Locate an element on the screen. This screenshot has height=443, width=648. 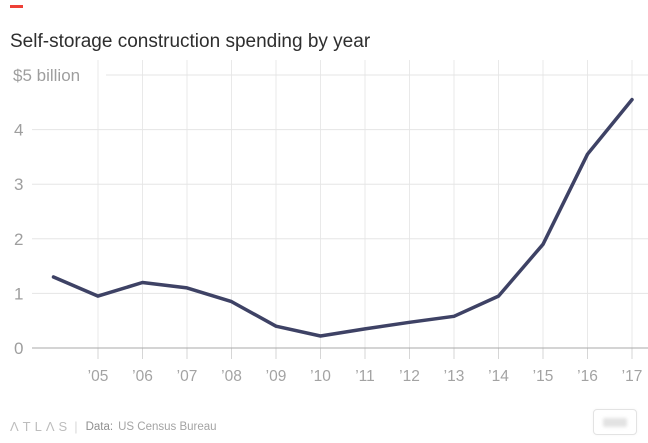
footer: ΛTLΛS | Data: US Census Bureau is located at coordinates (113, 426).